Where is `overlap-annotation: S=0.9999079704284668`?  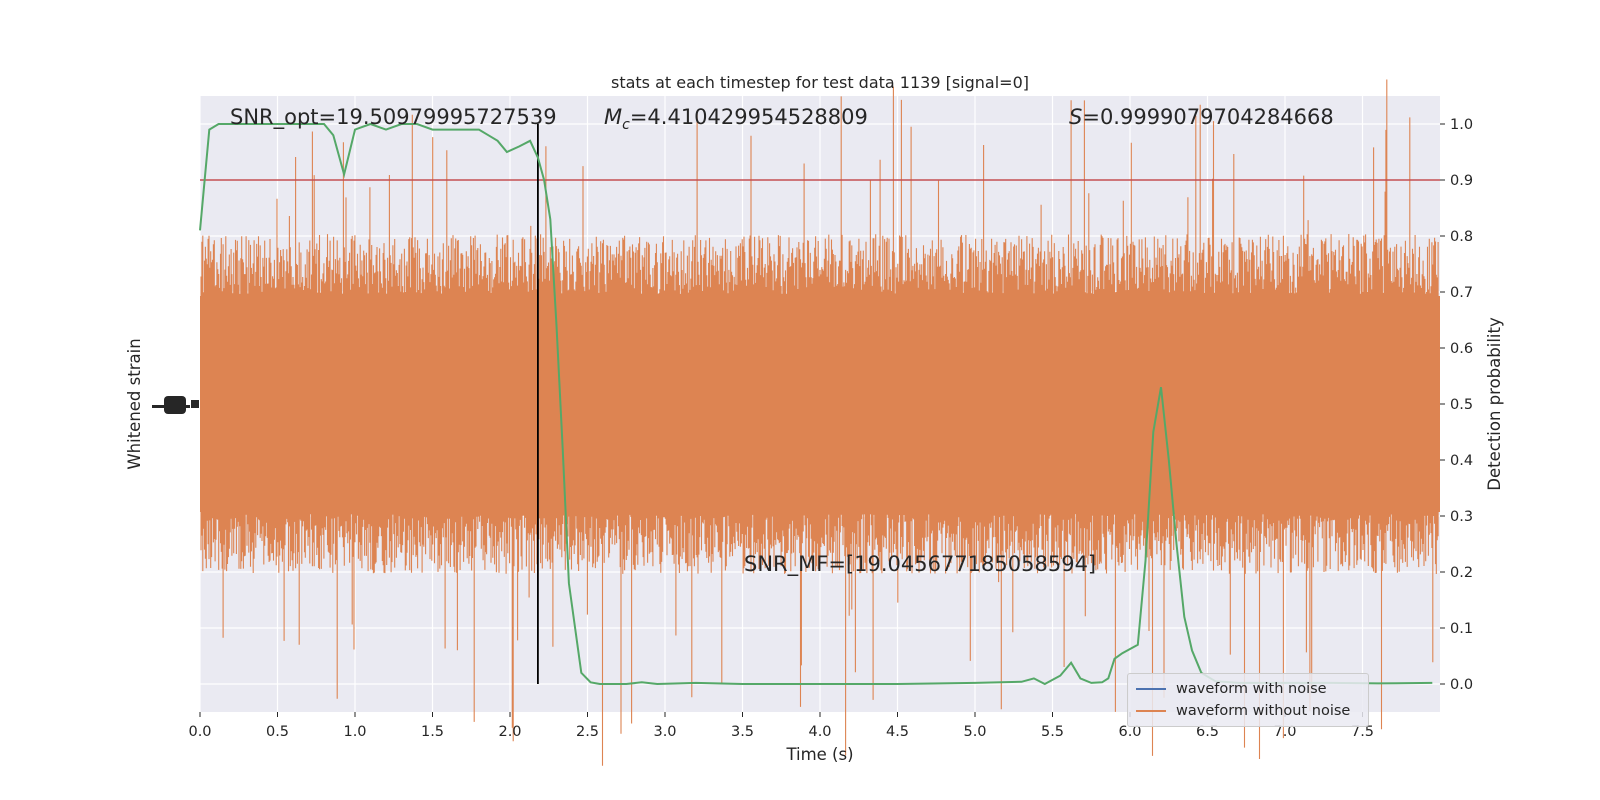
overlap-annotation: S=0.9999079704284668 is located at coordinates (1201, 117).